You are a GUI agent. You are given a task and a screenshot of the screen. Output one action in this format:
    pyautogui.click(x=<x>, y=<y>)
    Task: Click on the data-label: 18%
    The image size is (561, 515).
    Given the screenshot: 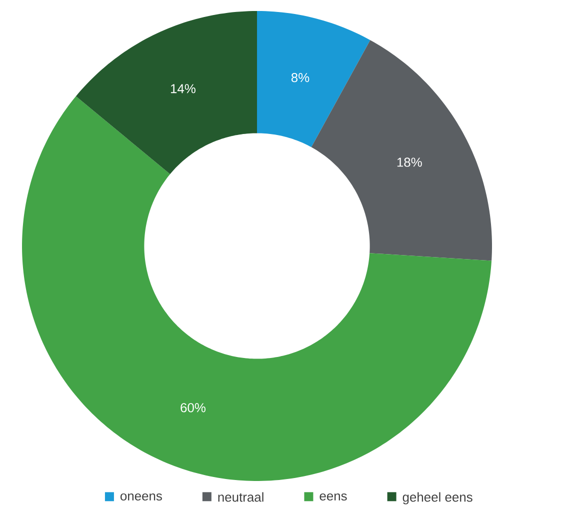 What is the action you would take?
    pyautogui.click(x=409, y=162)
    